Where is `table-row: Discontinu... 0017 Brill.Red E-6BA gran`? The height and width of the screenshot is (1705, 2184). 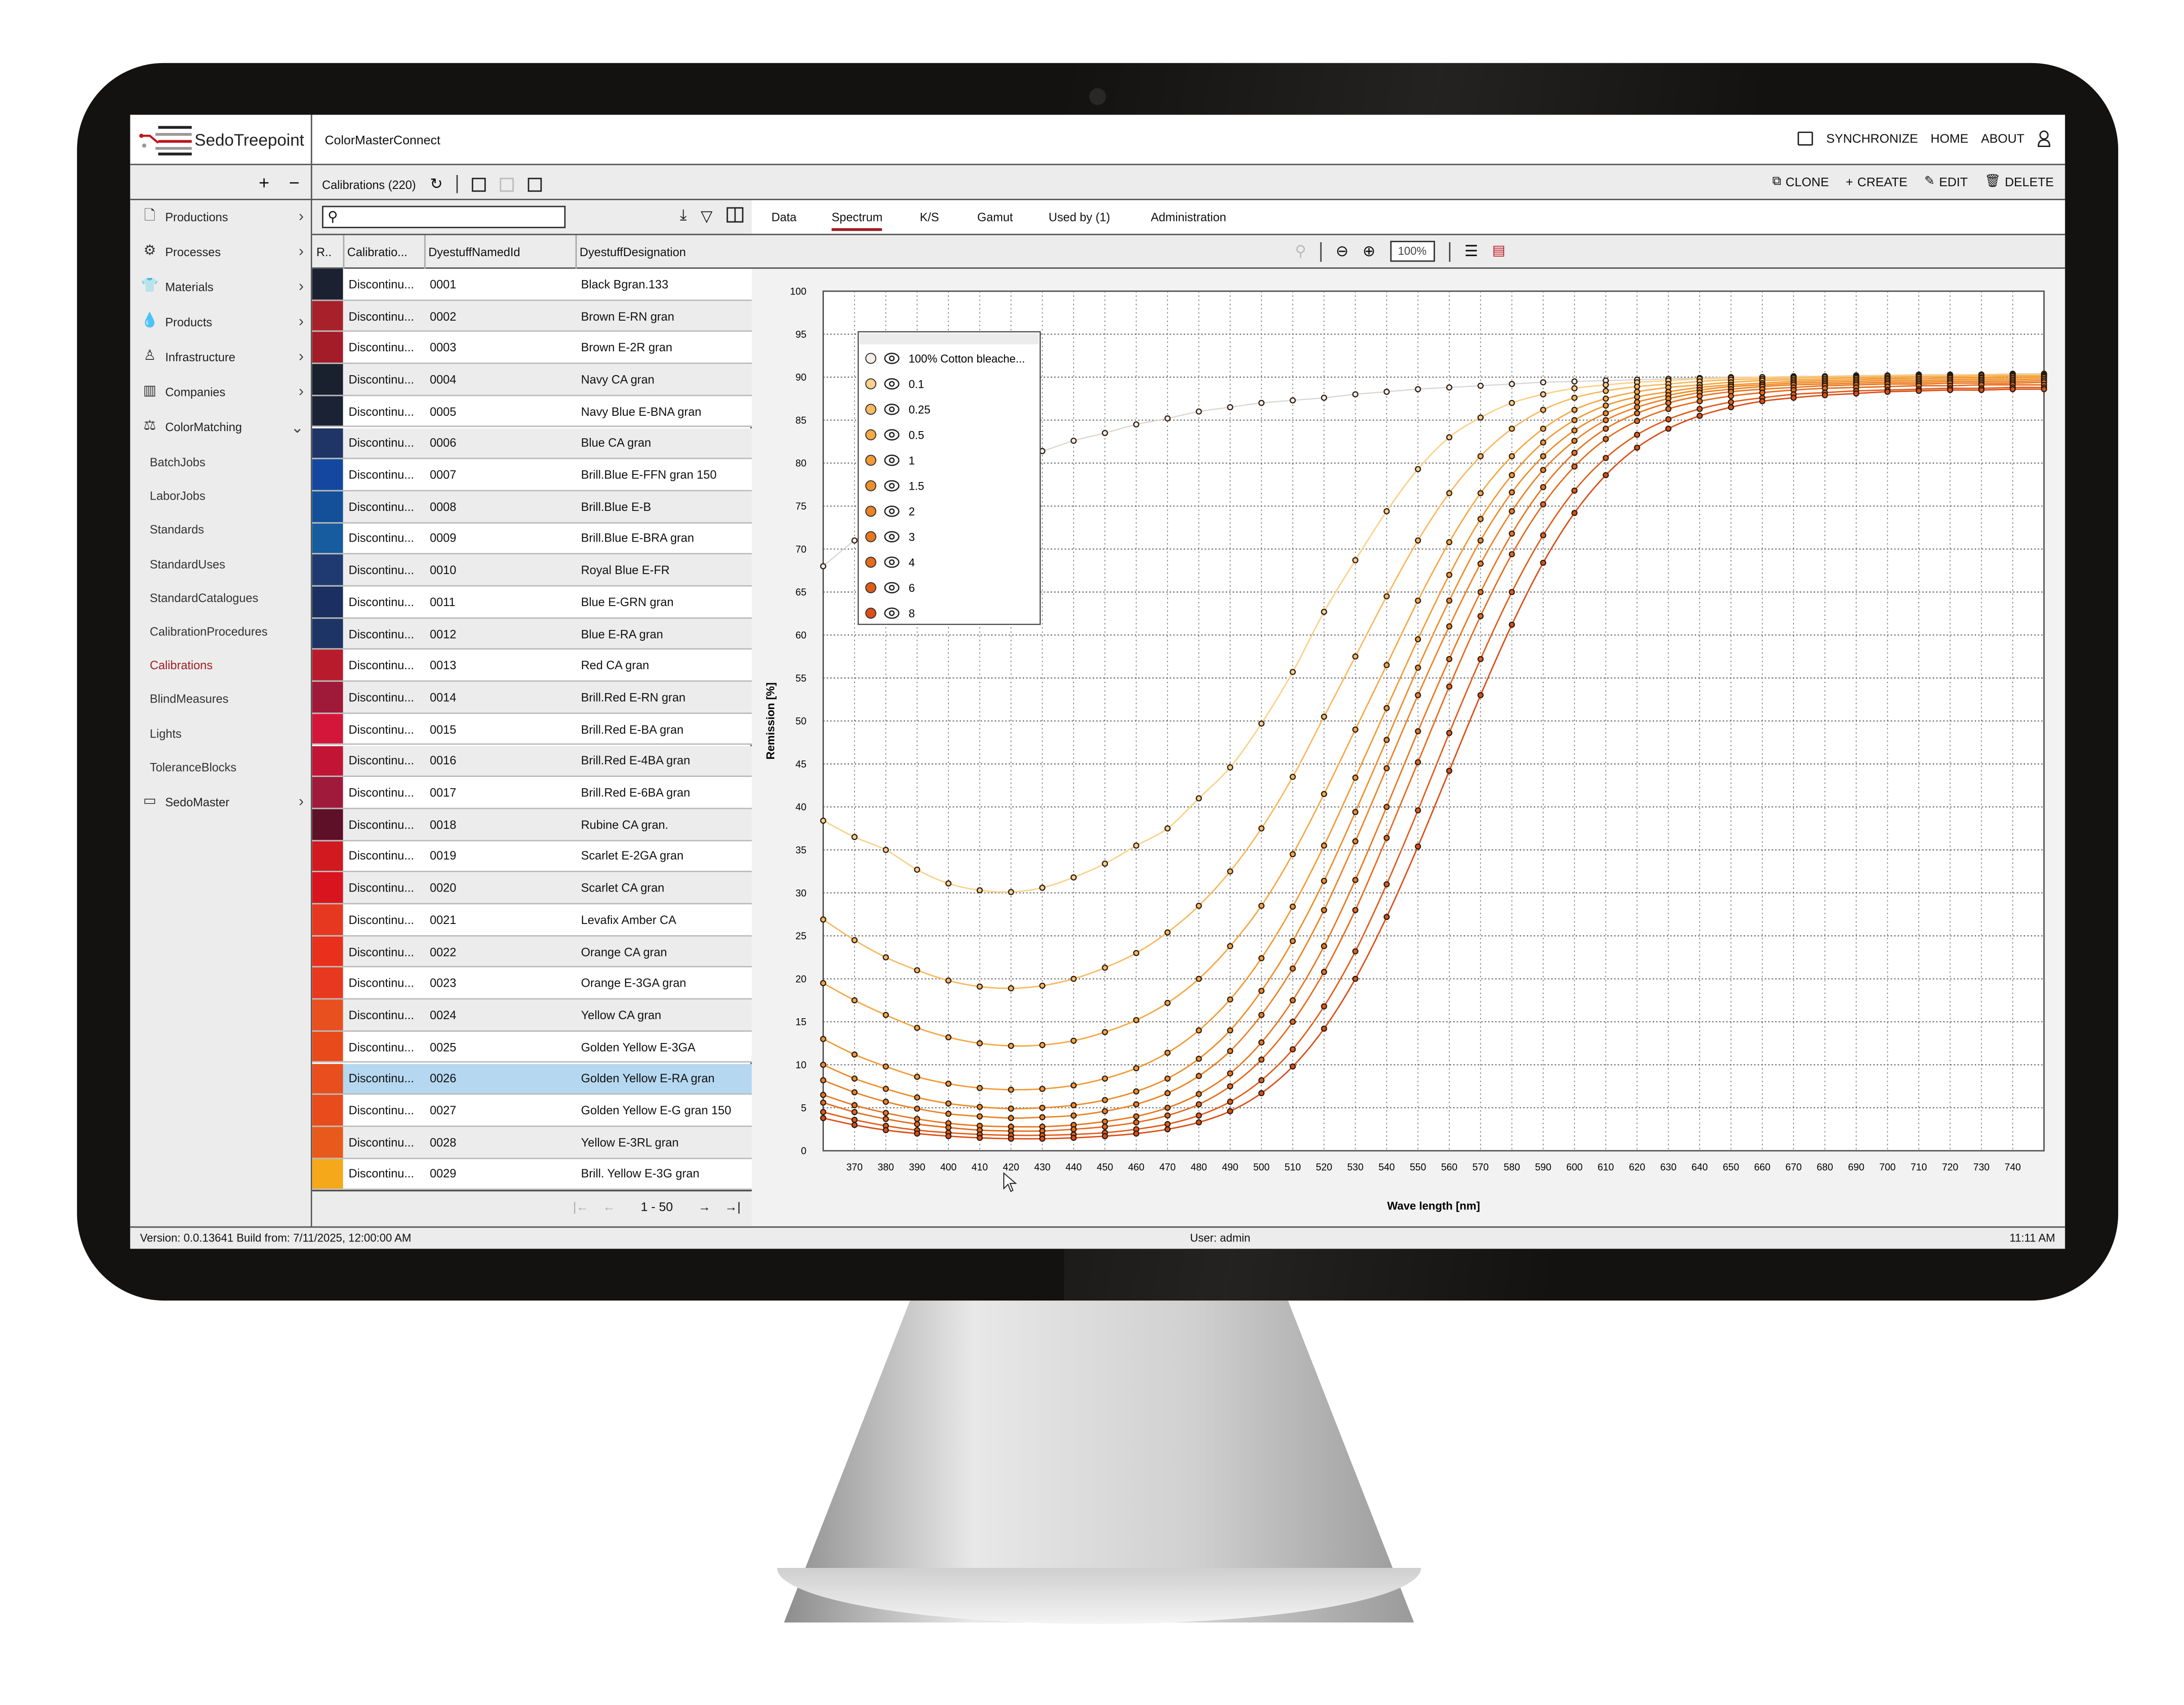 table-row: Discontinu... 0017 Brill.Red E-6BA gran is located at coordinates (532, 793).